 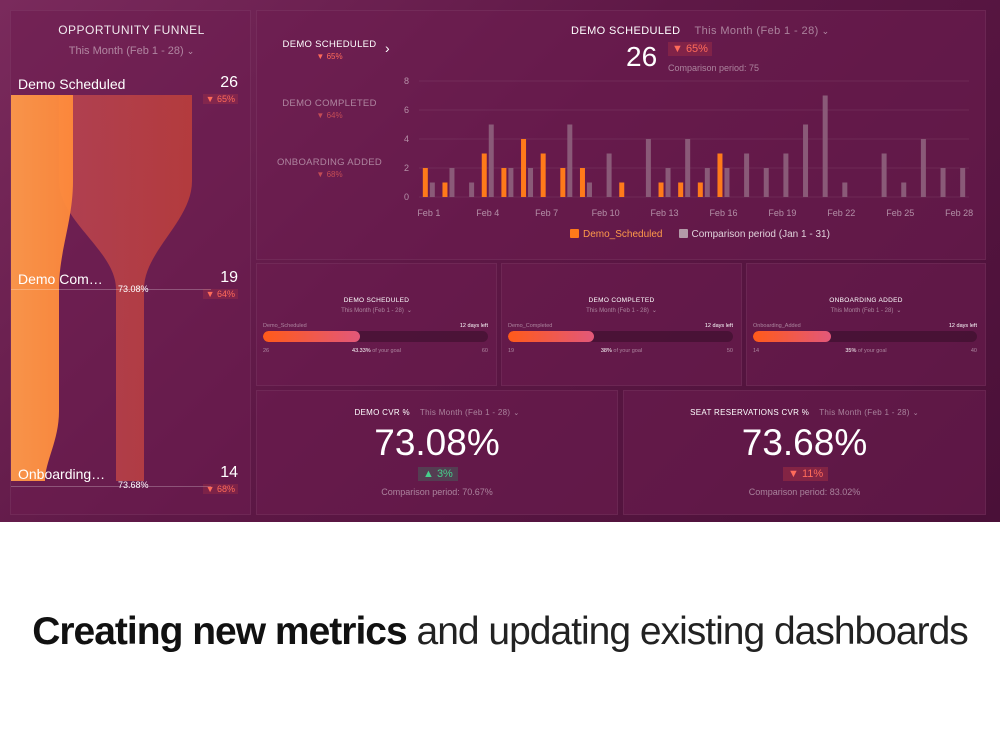 What do you see at coordinates (782, 213) in the screenshot?
I see `x-tick-label: Feb 19` at bounding box center [782, 213].